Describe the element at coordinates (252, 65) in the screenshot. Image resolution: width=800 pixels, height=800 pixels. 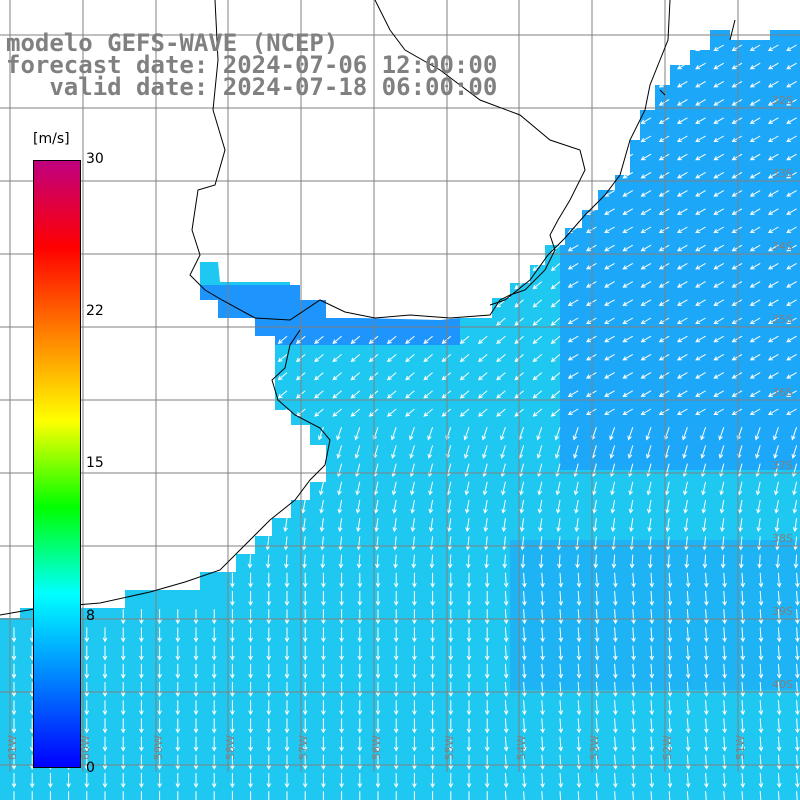
I see `title-forecast-date: forecast date: 2024-07-06 12:00:00` at that location.